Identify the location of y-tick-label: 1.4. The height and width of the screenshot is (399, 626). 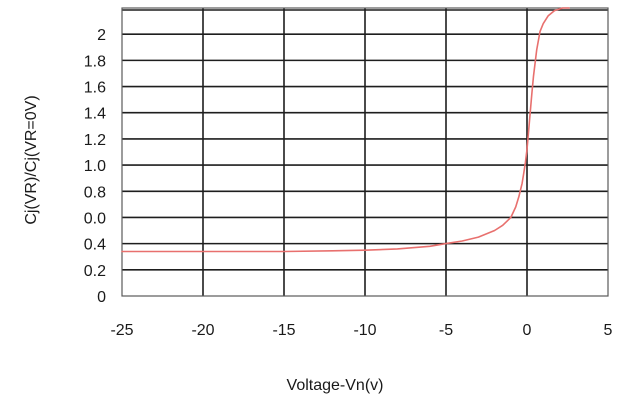
(95, 114).